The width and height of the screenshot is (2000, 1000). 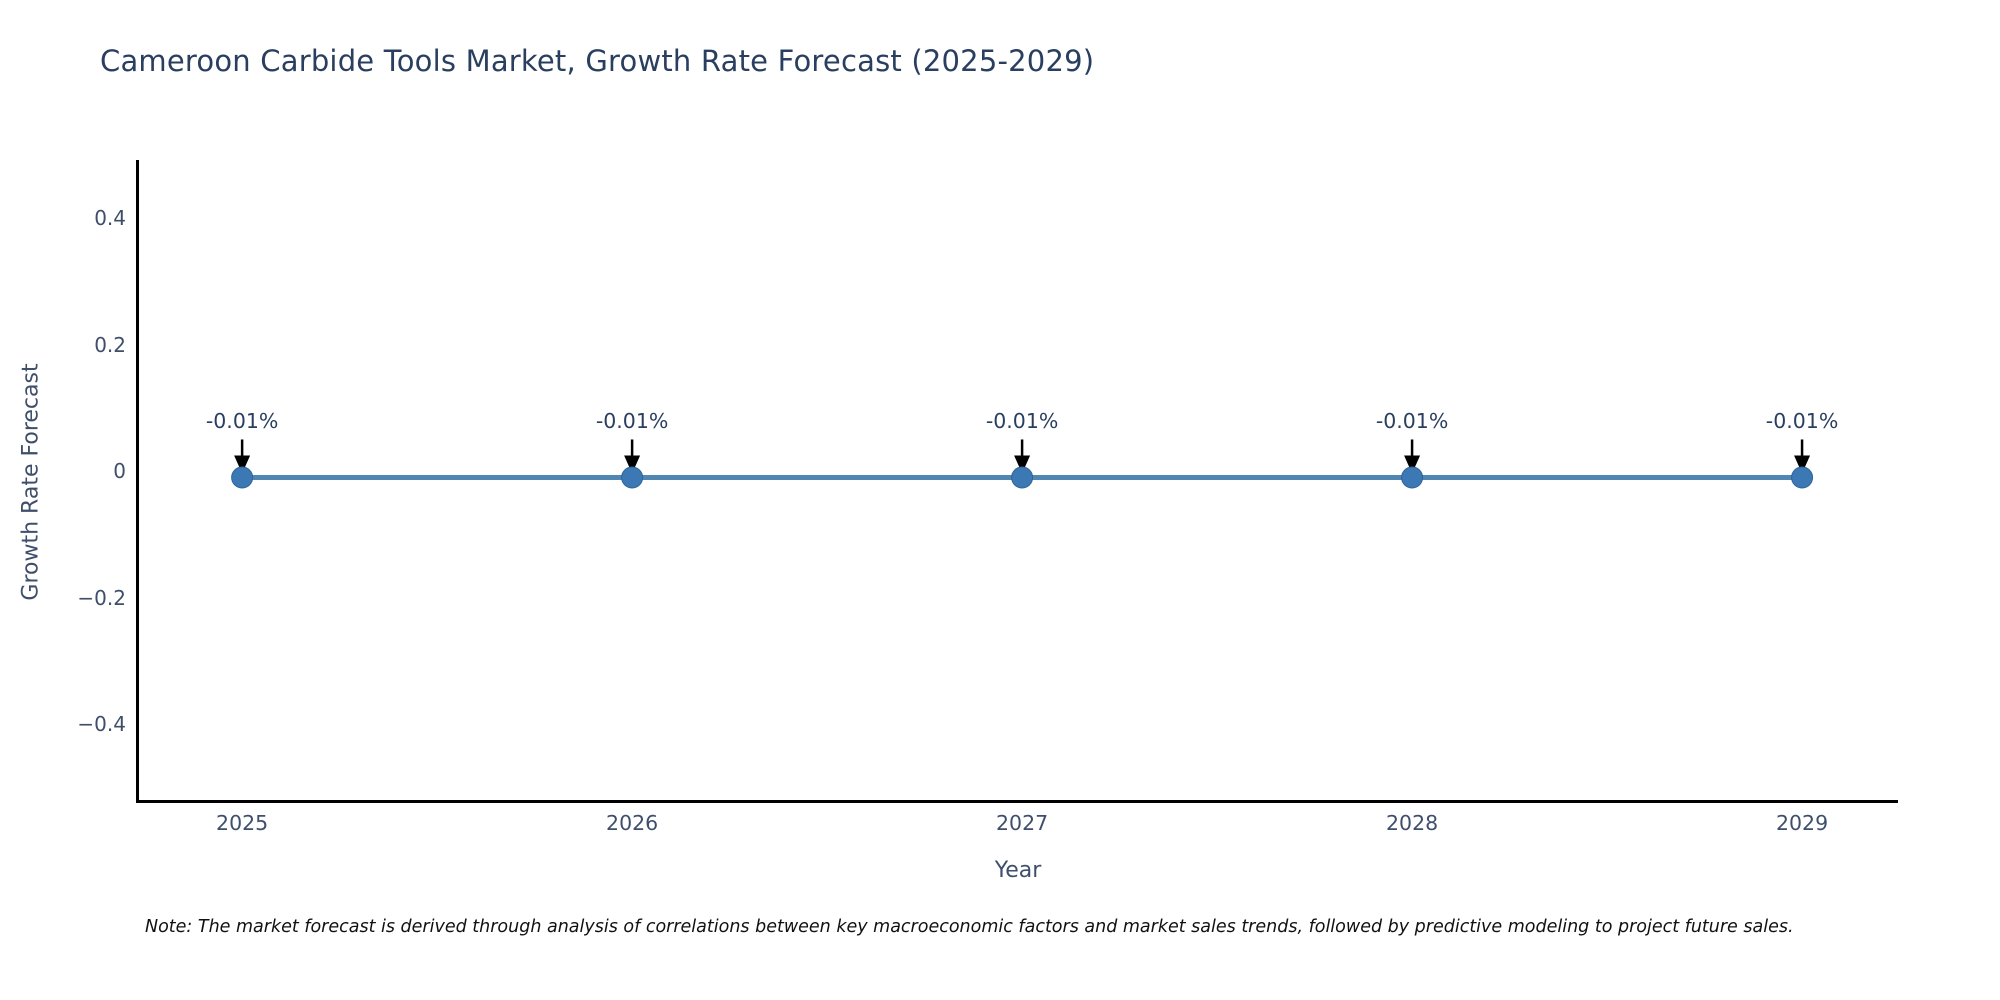 I want to click on y-tick-label: 0.2, so click(x=110, y=344).